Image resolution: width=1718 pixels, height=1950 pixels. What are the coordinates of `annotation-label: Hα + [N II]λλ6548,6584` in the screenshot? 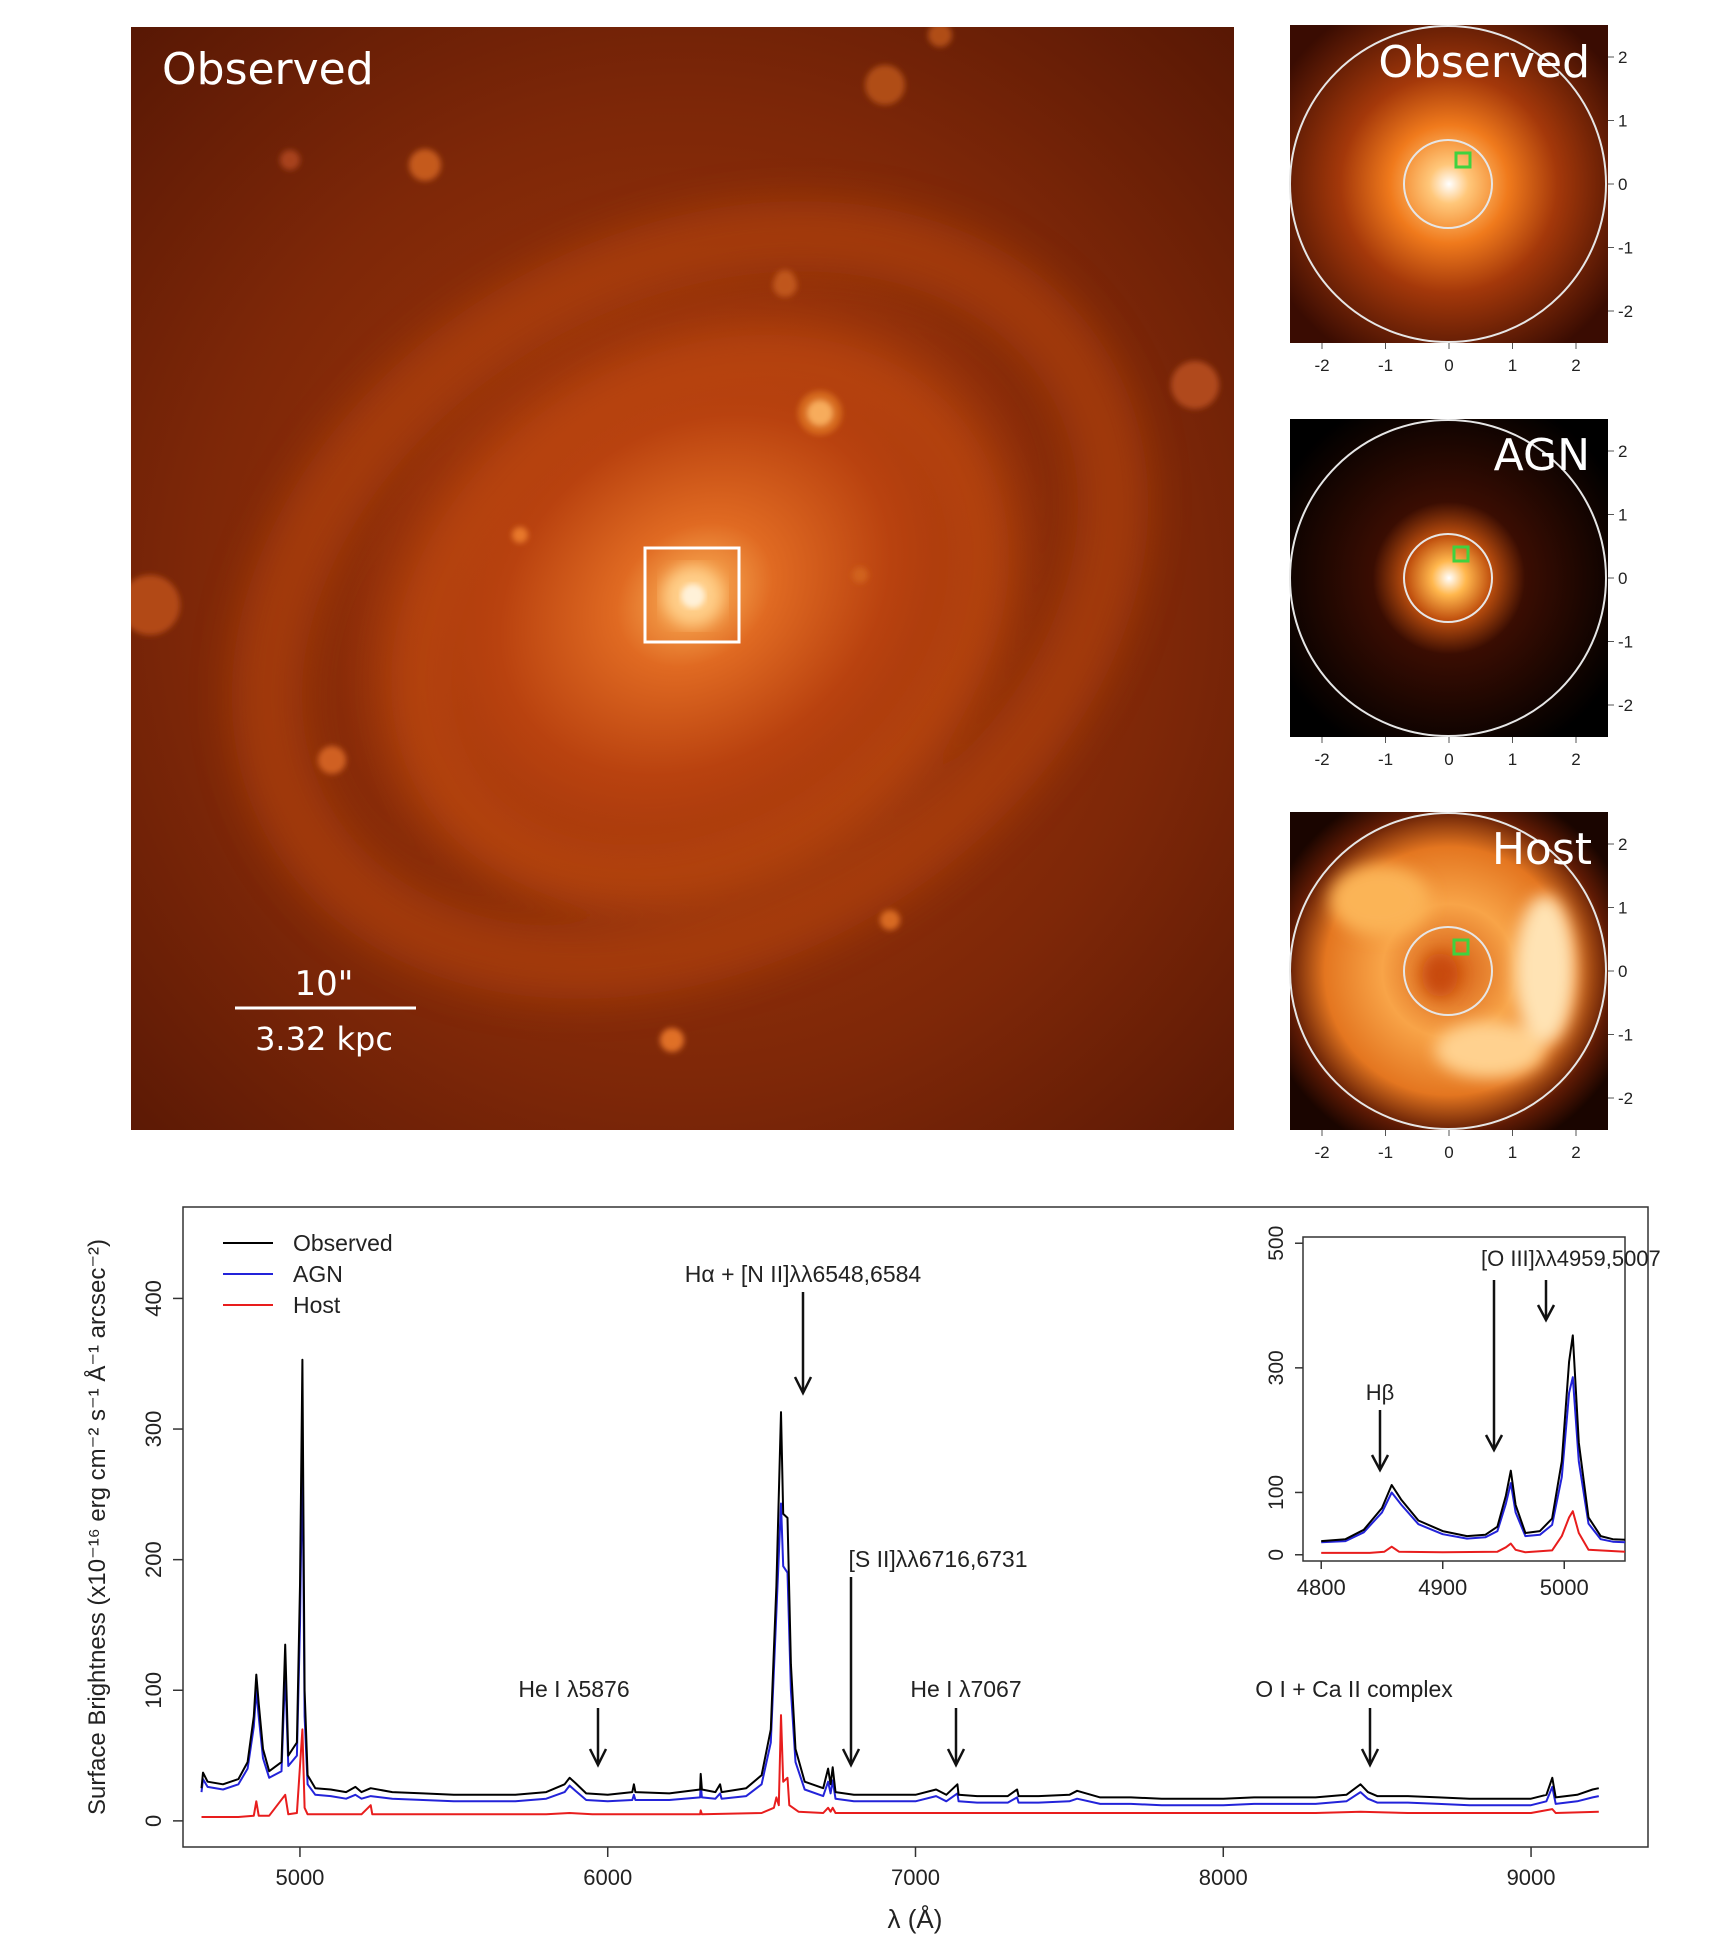 It's located at (803, 1274).